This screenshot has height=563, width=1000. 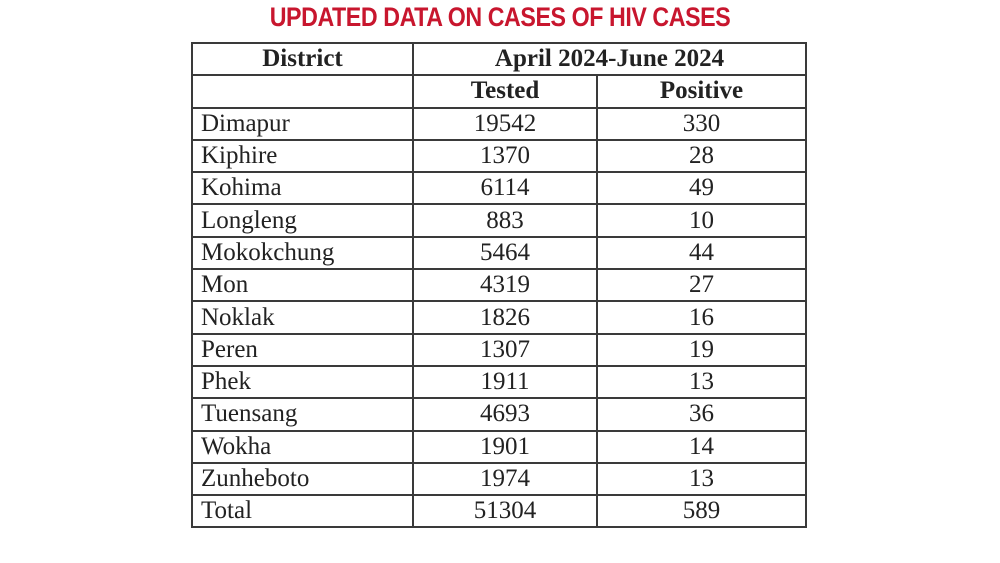 I want to click on positive-cell: 36, so click(x=701, y=414).